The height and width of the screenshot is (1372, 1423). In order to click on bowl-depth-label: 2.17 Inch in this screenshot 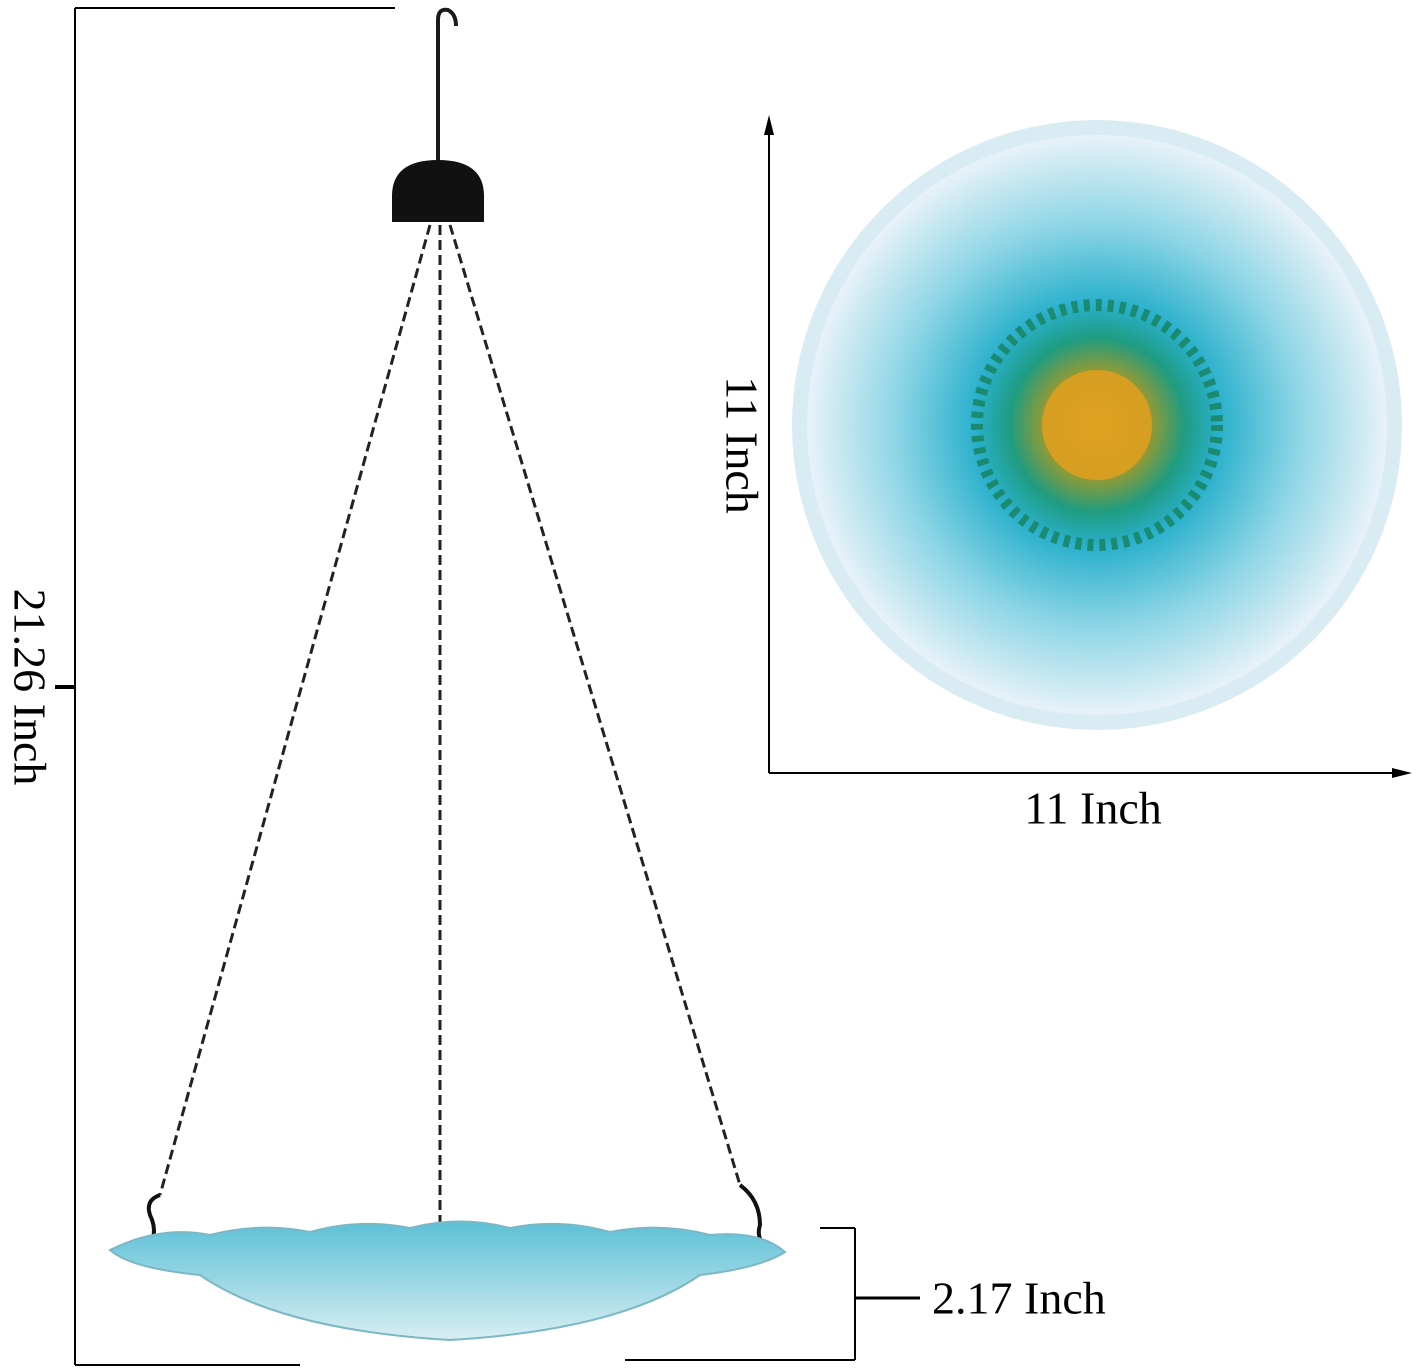, I will do `click(1019, 1298)`.